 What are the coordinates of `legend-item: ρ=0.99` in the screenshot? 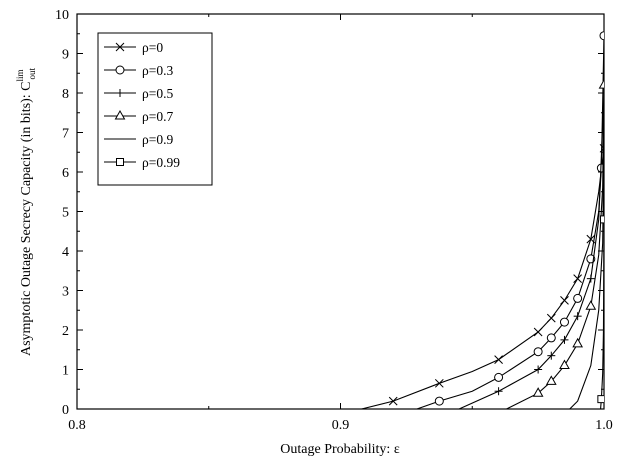 It's located at (142, 162).